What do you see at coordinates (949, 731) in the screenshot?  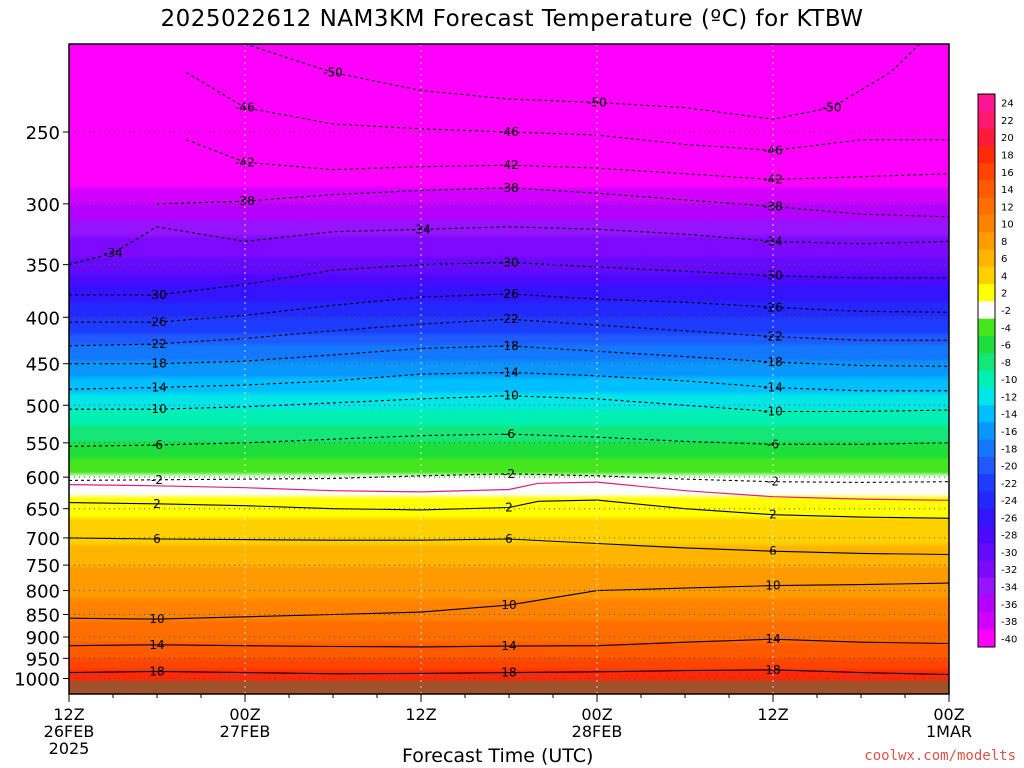 I see `x-tick-label: 1MAR` at bounding box center [949, 731].